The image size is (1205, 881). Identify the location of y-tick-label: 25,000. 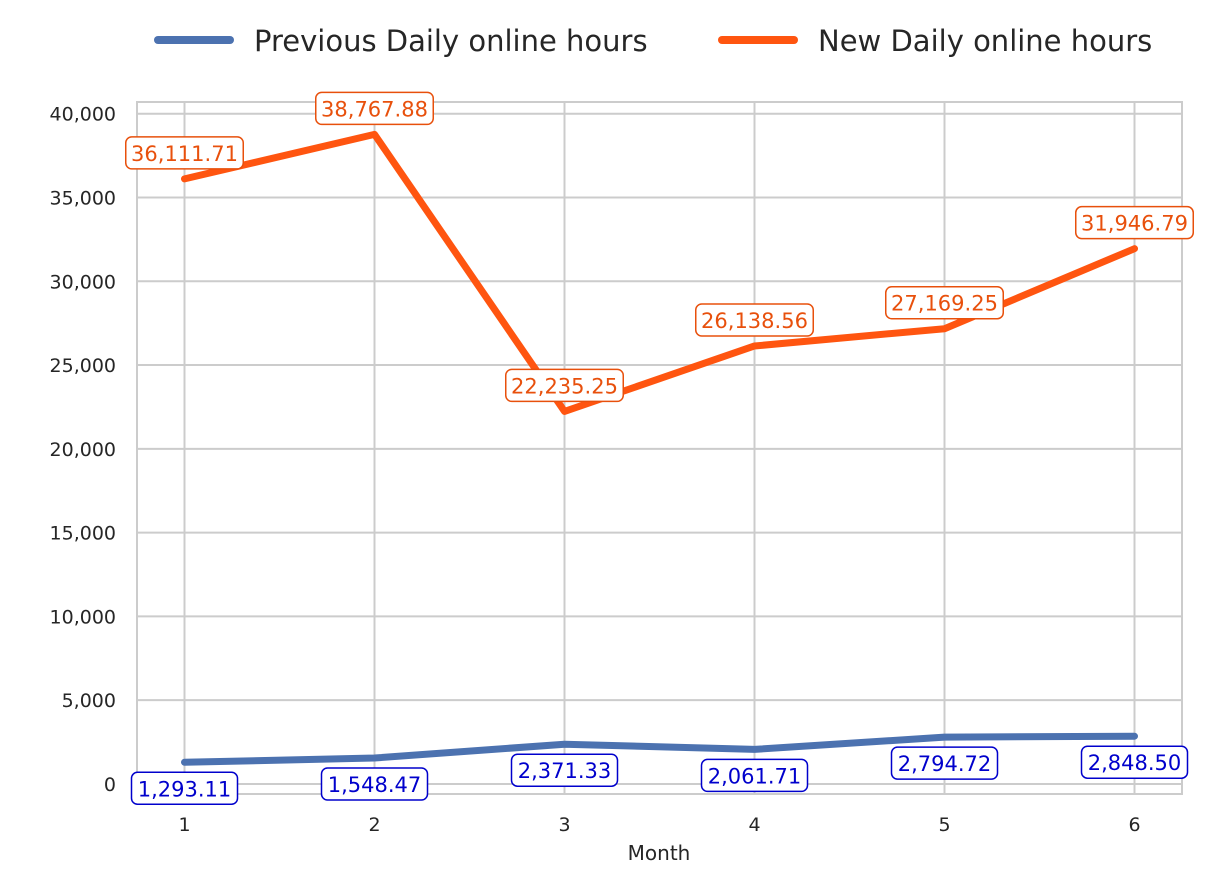
(83, 366).